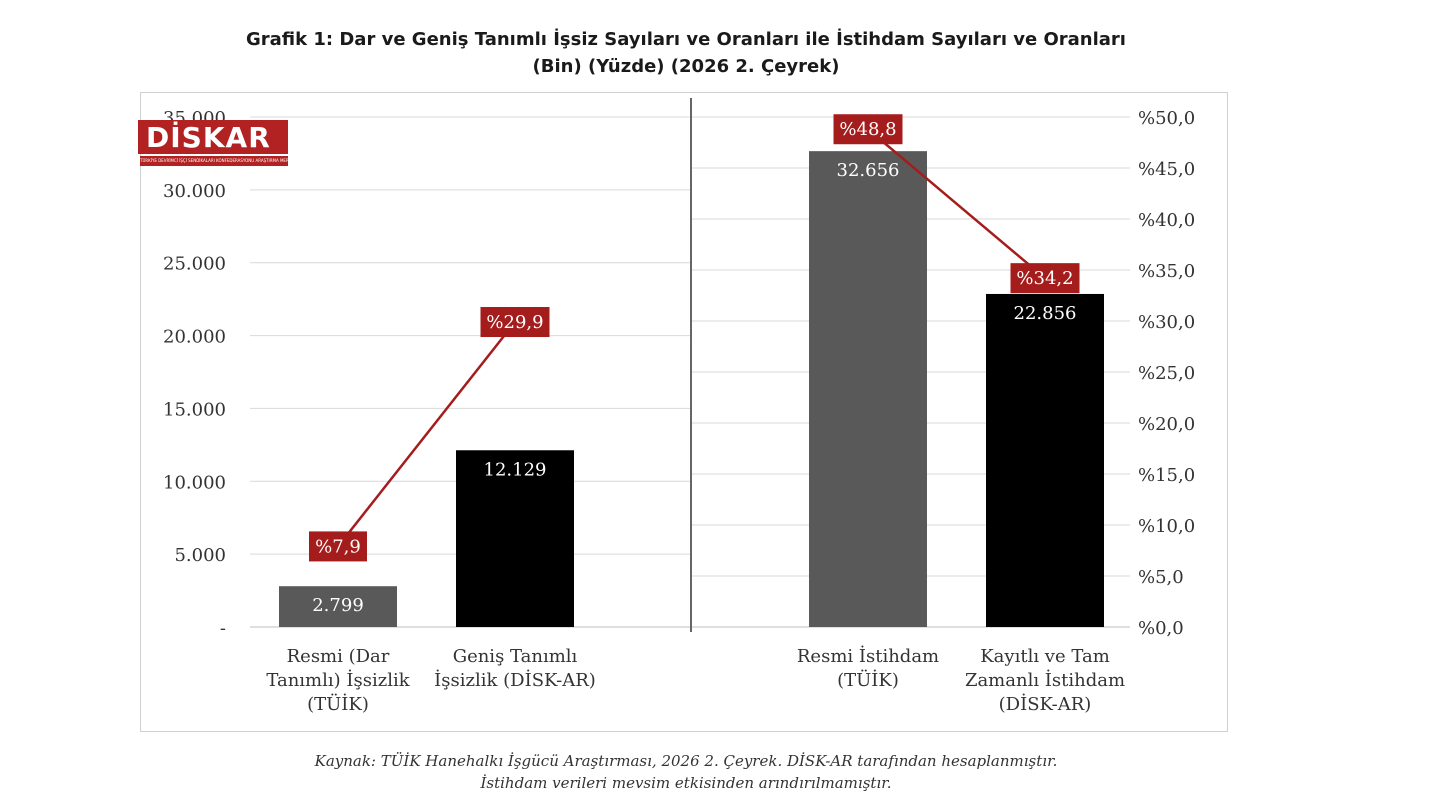 The image size is (1440, 810). I want to click on right-axis-tick-label: %10,0, so click(1166, 526).